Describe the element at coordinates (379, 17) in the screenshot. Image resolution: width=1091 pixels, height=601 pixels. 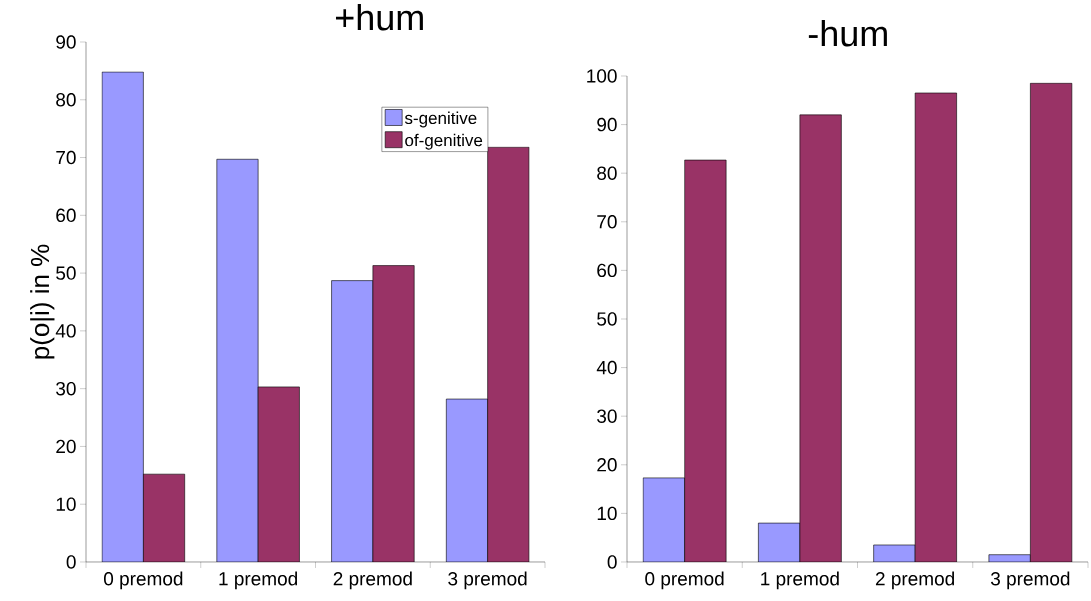
I see `chart-title: +hum` at that location.